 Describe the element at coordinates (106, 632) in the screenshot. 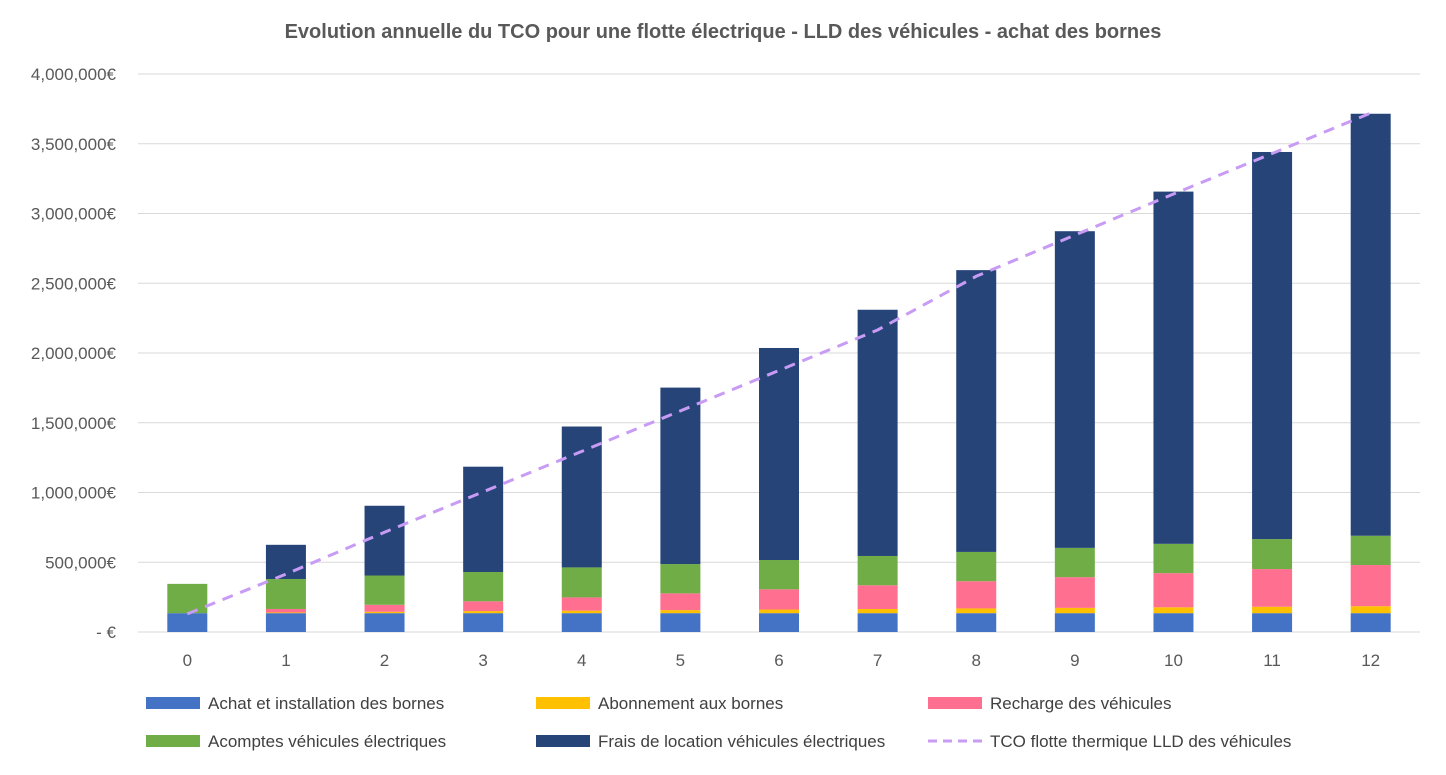

I see `y-tick-label: - €` at that location.